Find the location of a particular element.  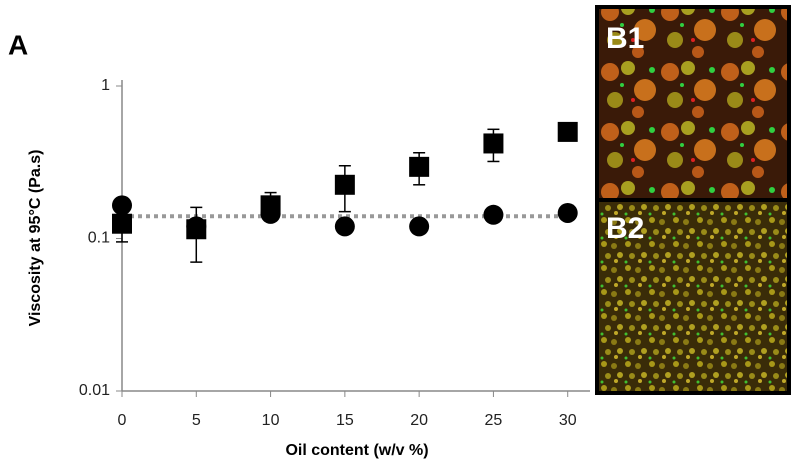

x-tick-label: 20 is located at coordinates (419, 420).